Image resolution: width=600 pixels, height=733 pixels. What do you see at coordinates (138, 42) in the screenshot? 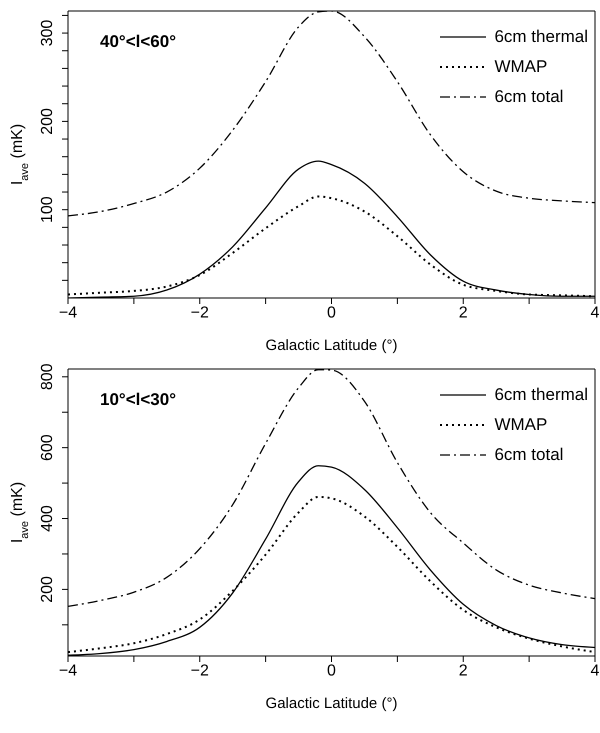
I see `annotation: 40°<l<60°` at bounding box center [138, 42].